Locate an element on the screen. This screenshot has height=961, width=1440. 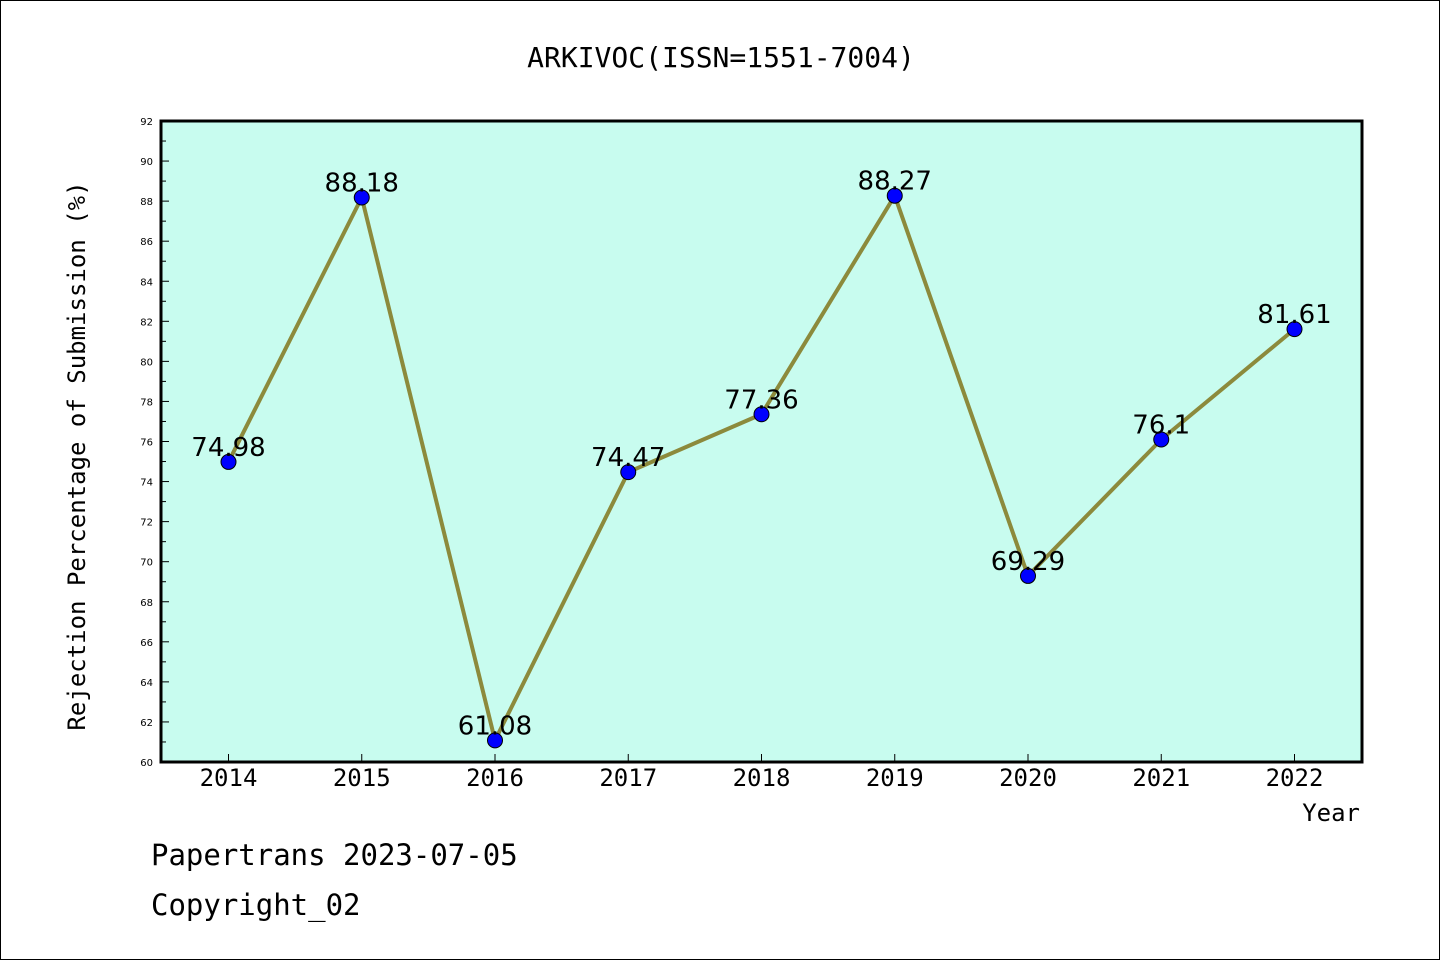
x-tick-label: 2015 is located at coordinates (362, 778).